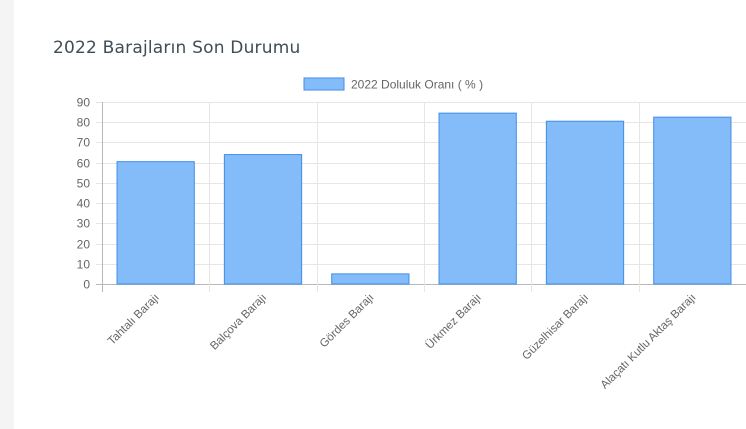 The height and width of the screenshot is (429, 746). I want to click on legend-swatch, so click(324, 84).